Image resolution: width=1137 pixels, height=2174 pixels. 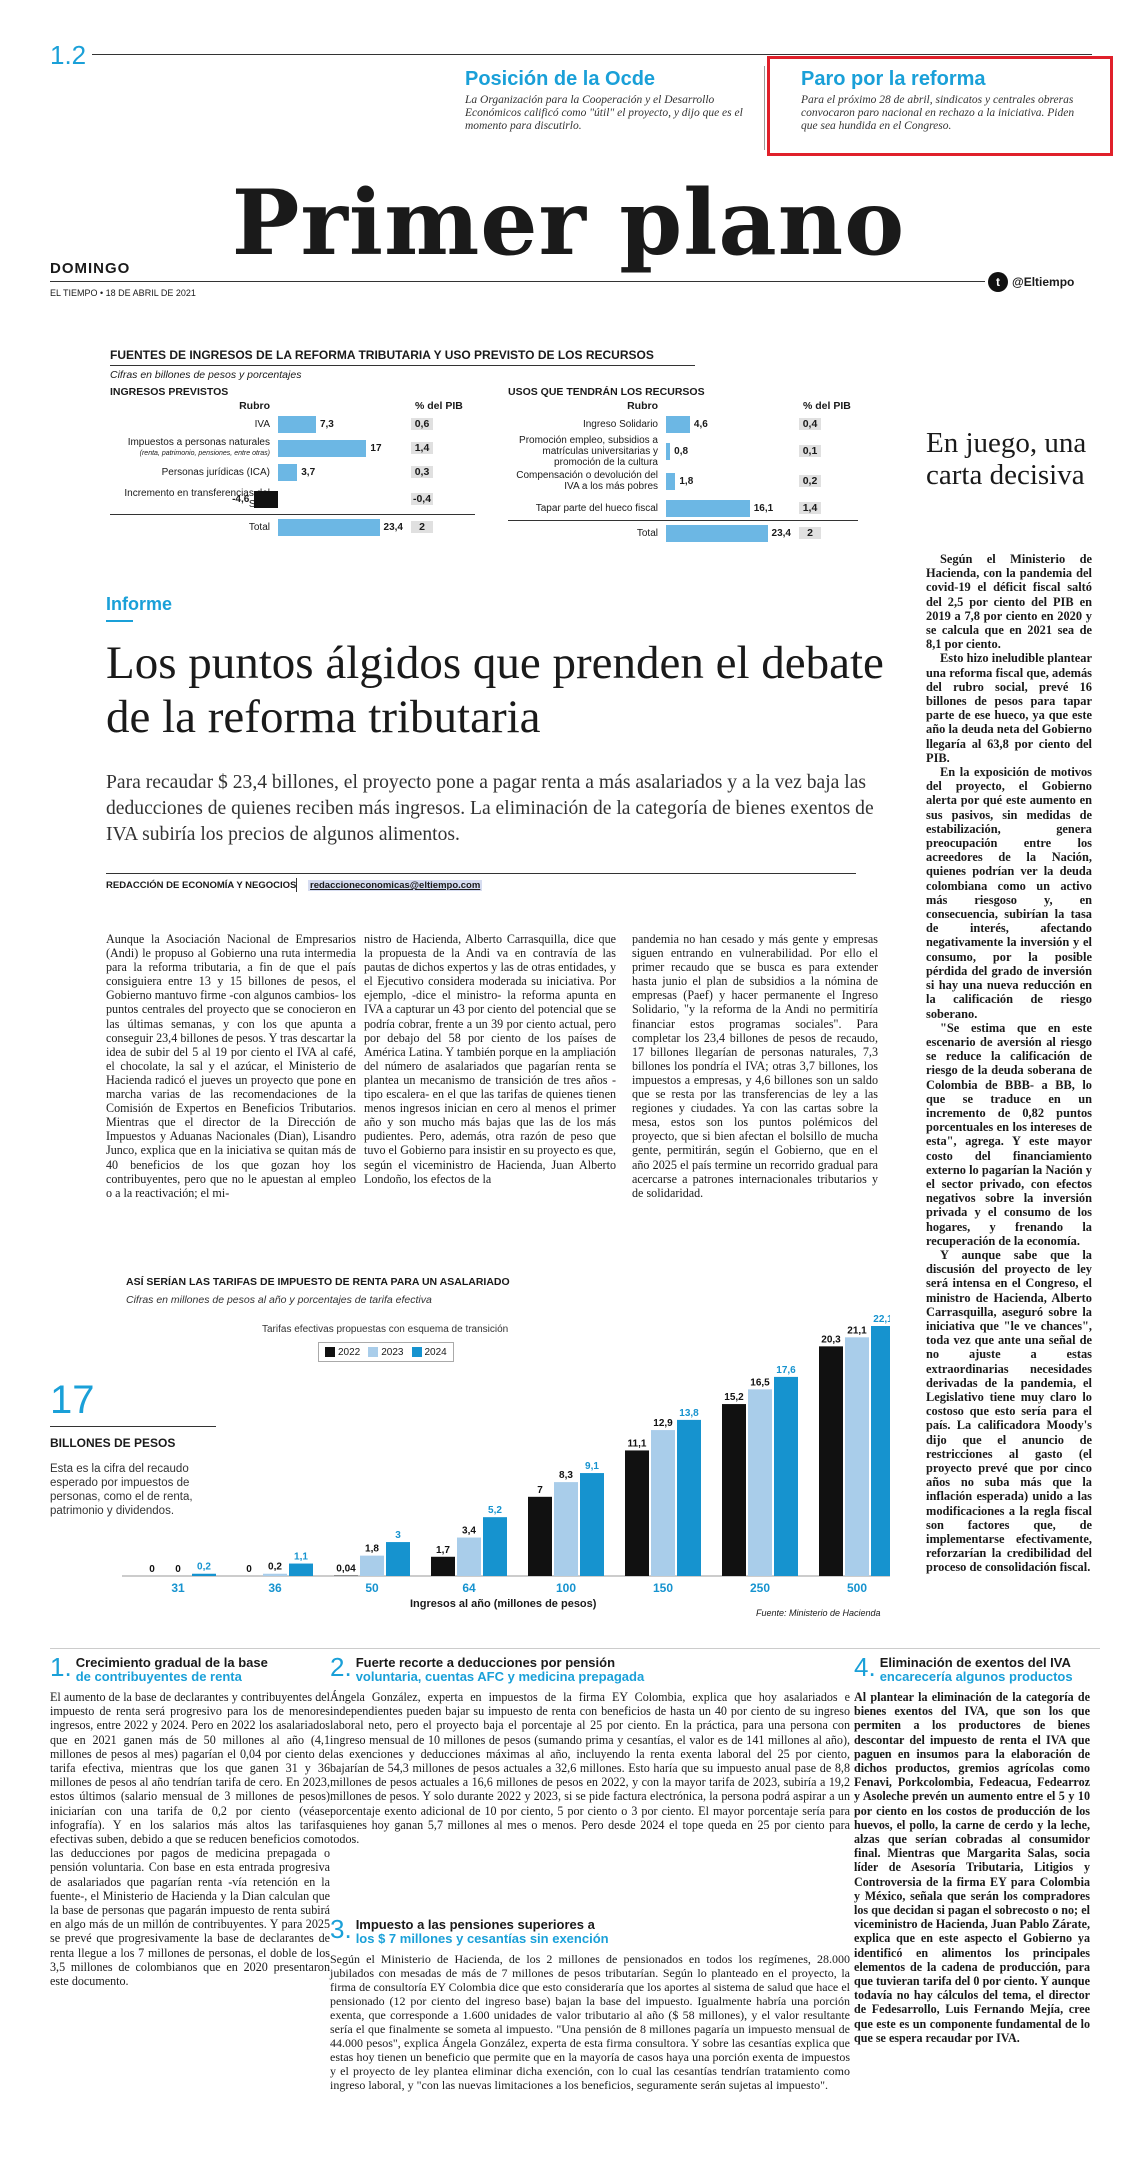 What do you see at coordinates (786, 1370) in the screenshot?
I see `chart-data-label: 17,6` at bounding box center [786, 1370].